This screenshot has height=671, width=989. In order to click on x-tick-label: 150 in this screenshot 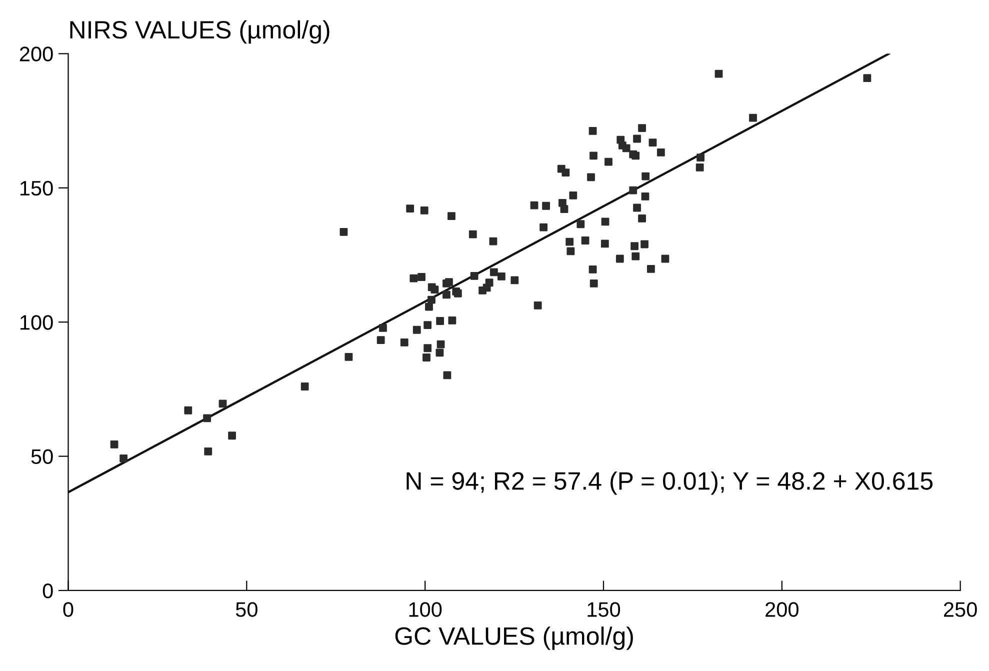, I will do `click(604, 609)`.